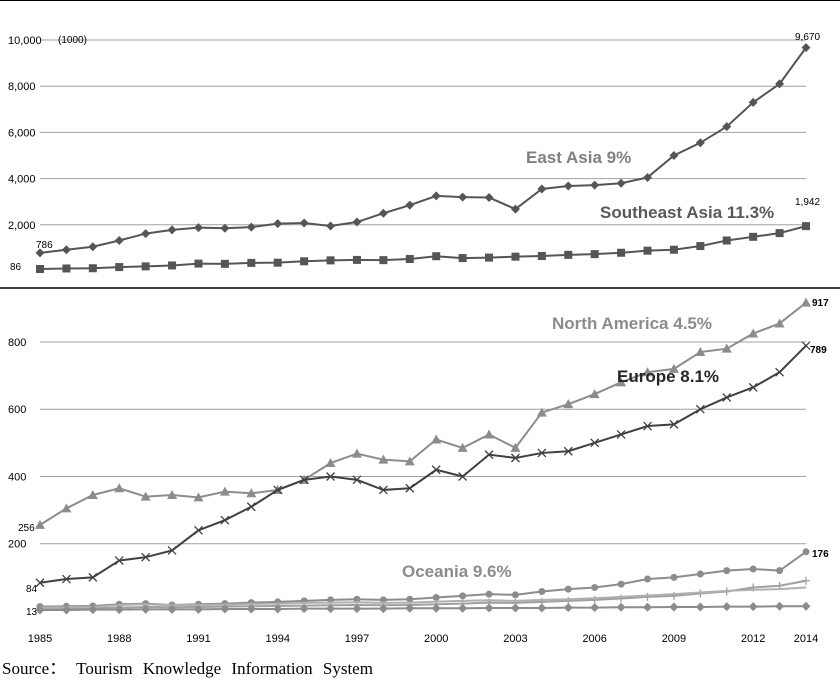 The width and height of the screenshot is (840, 683). Describe the element at coordinates (357, 639) in the screenshot. I see `x-tick-label: 1997` at that location.